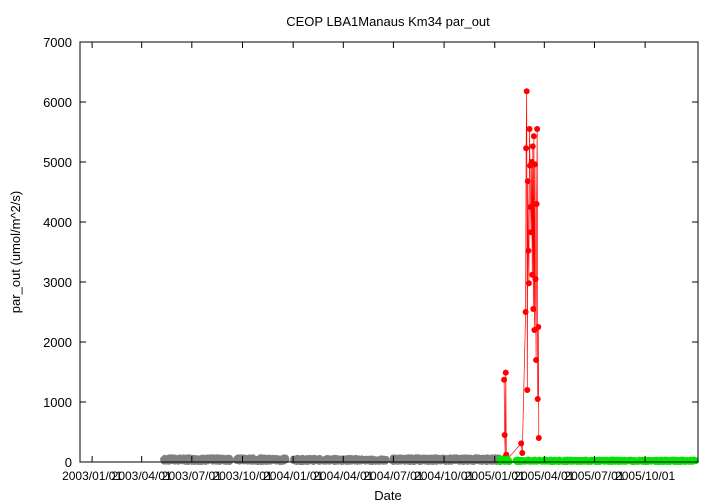 The height and width of the screenshot is (504, 720). Describe the element at coordinates (594, 476) in the screenshot. I see `x-tick-label: 2005/07/01` at that location.